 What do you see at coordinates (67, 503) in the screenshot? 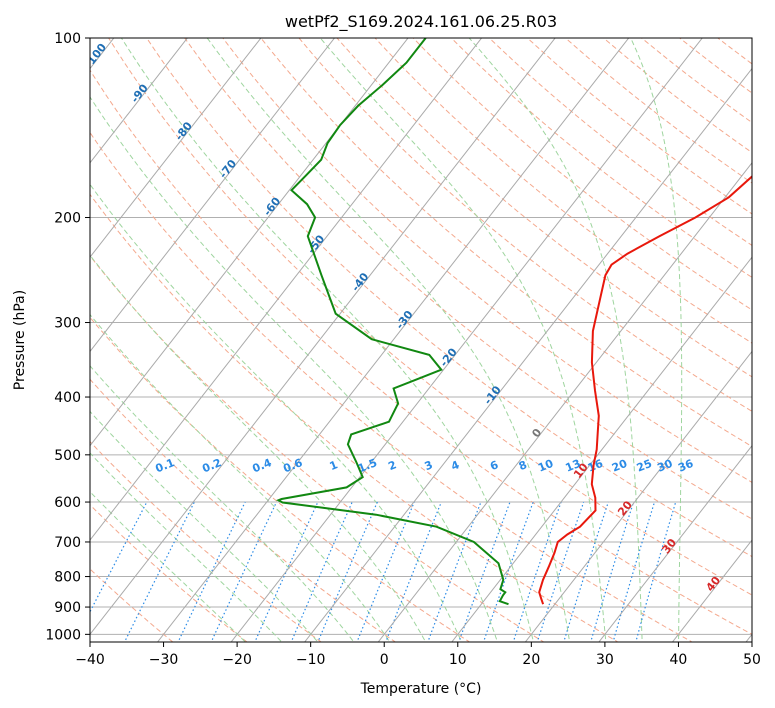
I see `y-tick-label: 600` at bounding box center [67, 503].